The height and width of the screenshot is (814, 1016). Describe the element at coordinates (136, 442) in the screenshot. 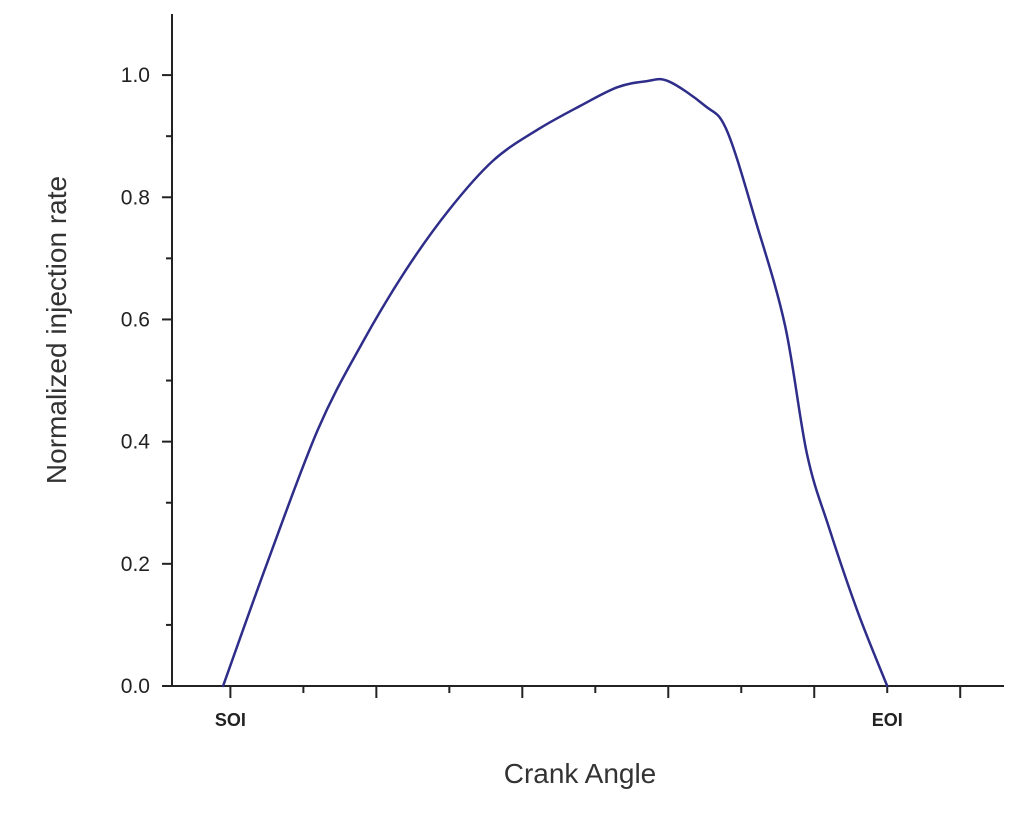

I see `y-tick-label: 0.4` at that location.